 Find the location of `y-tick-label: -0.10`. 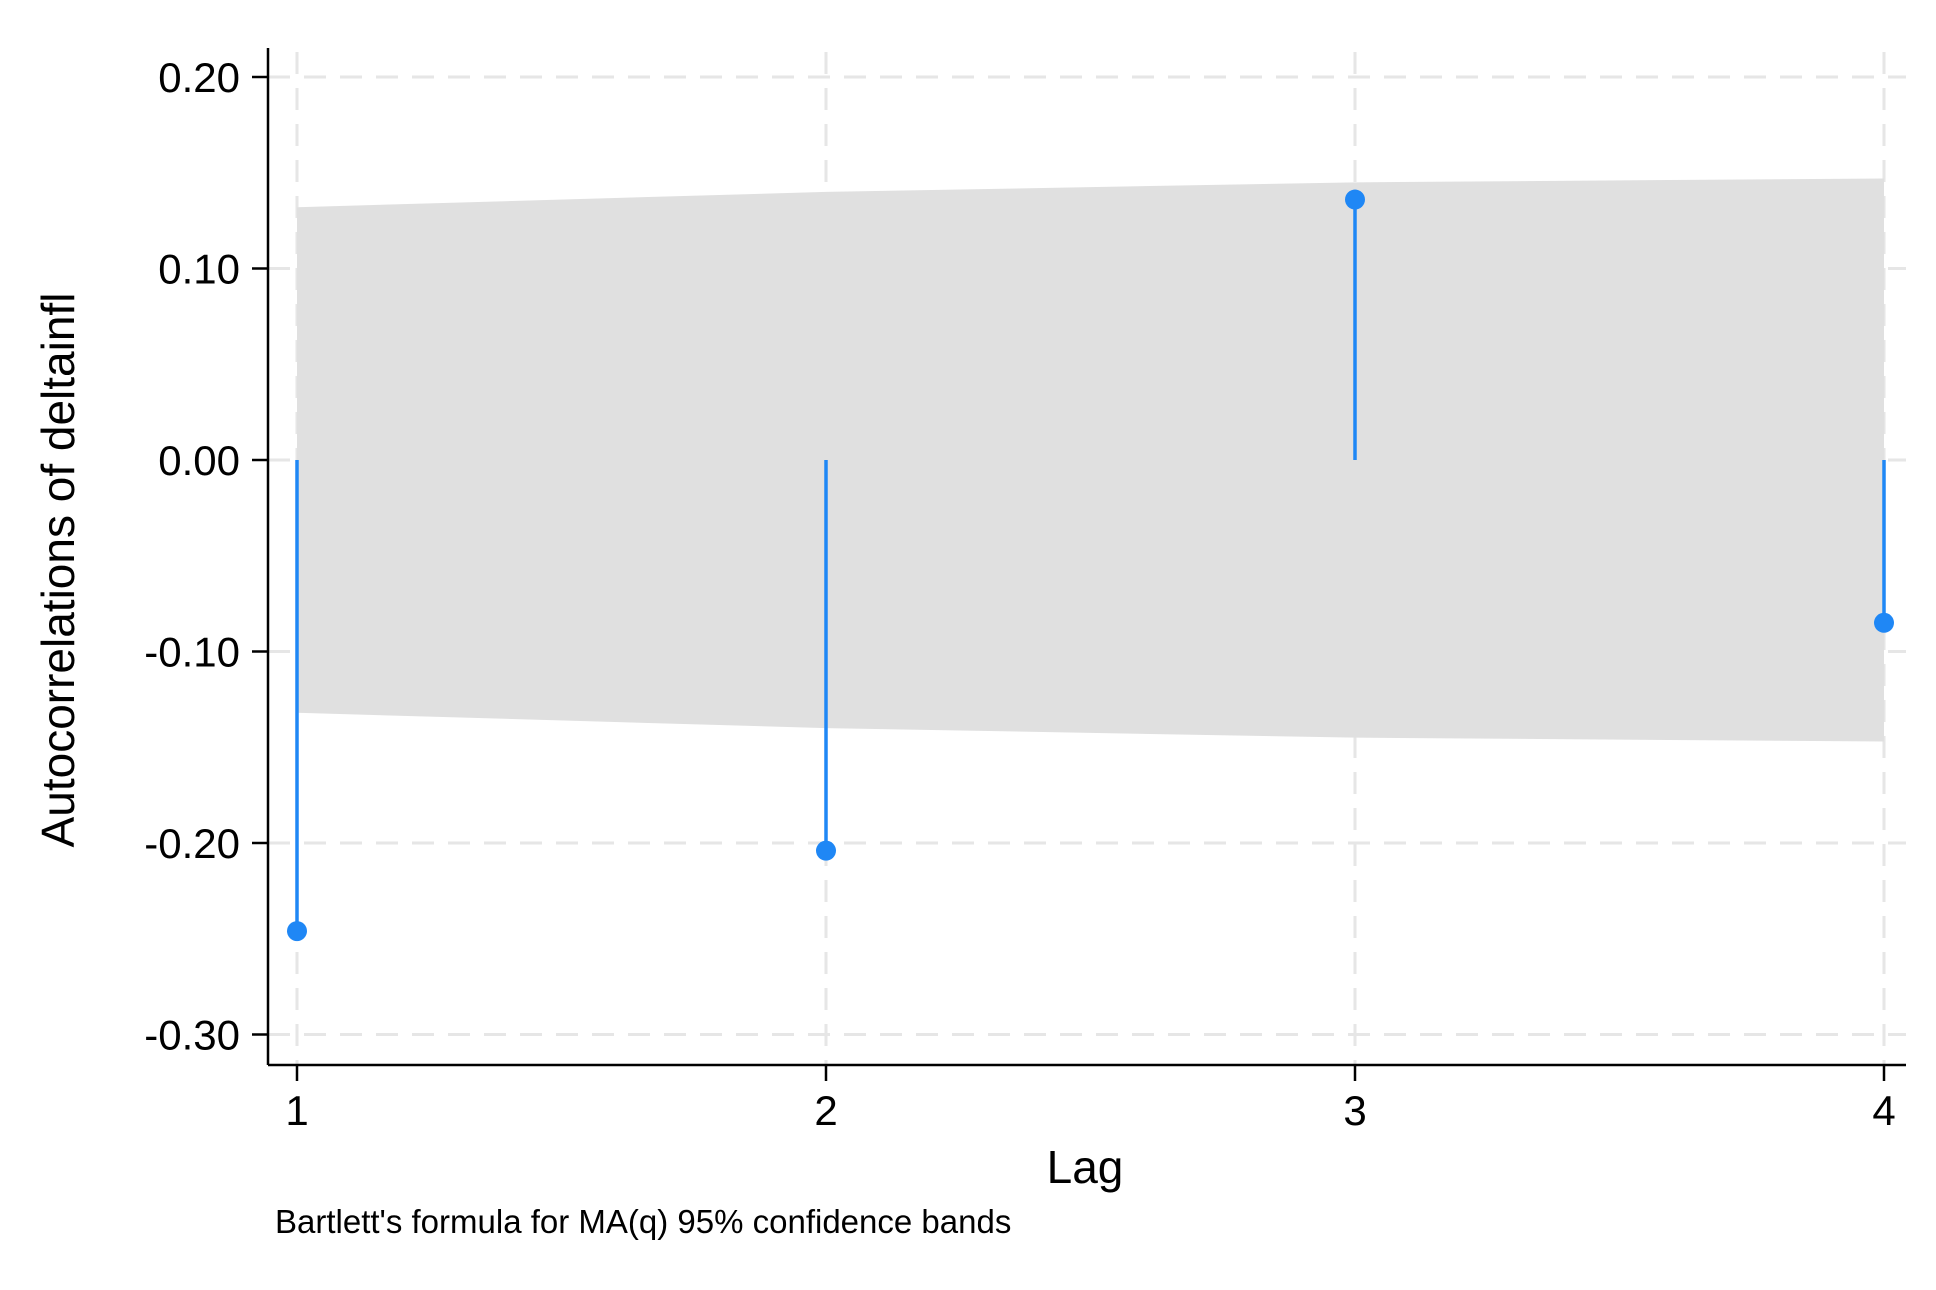

y-tick-label: -0.10 is located at coordinates (192, 652).